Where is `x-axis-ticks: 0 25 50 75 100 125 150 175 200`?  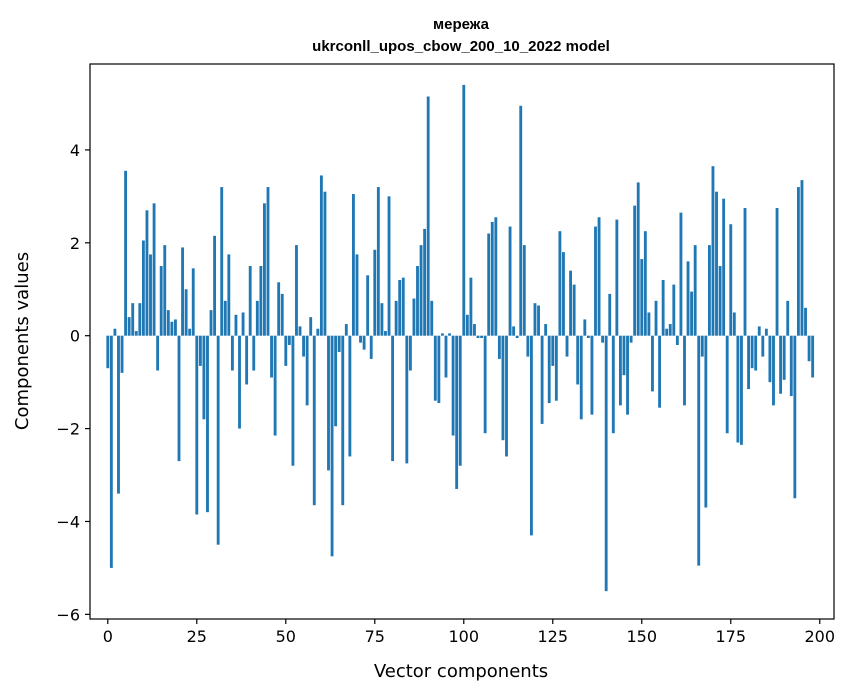
x-axis-ticks: 0 25 50 75 100 125 150 175 200 is located at coordinates (469, 632).